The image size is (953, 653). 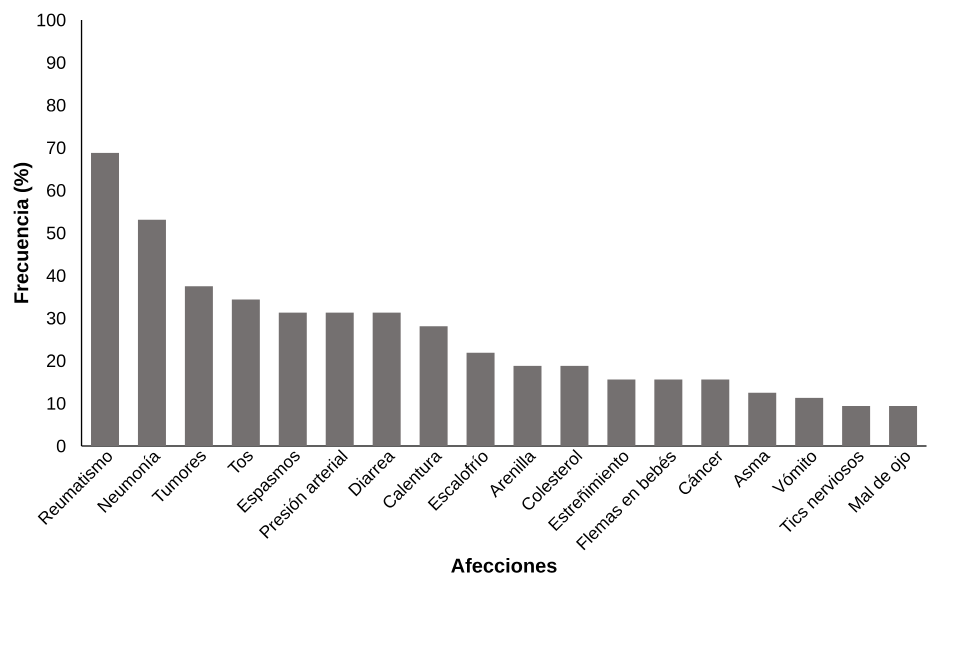 I want to click on y-tick-label: 40, so click(x=56, y=275).